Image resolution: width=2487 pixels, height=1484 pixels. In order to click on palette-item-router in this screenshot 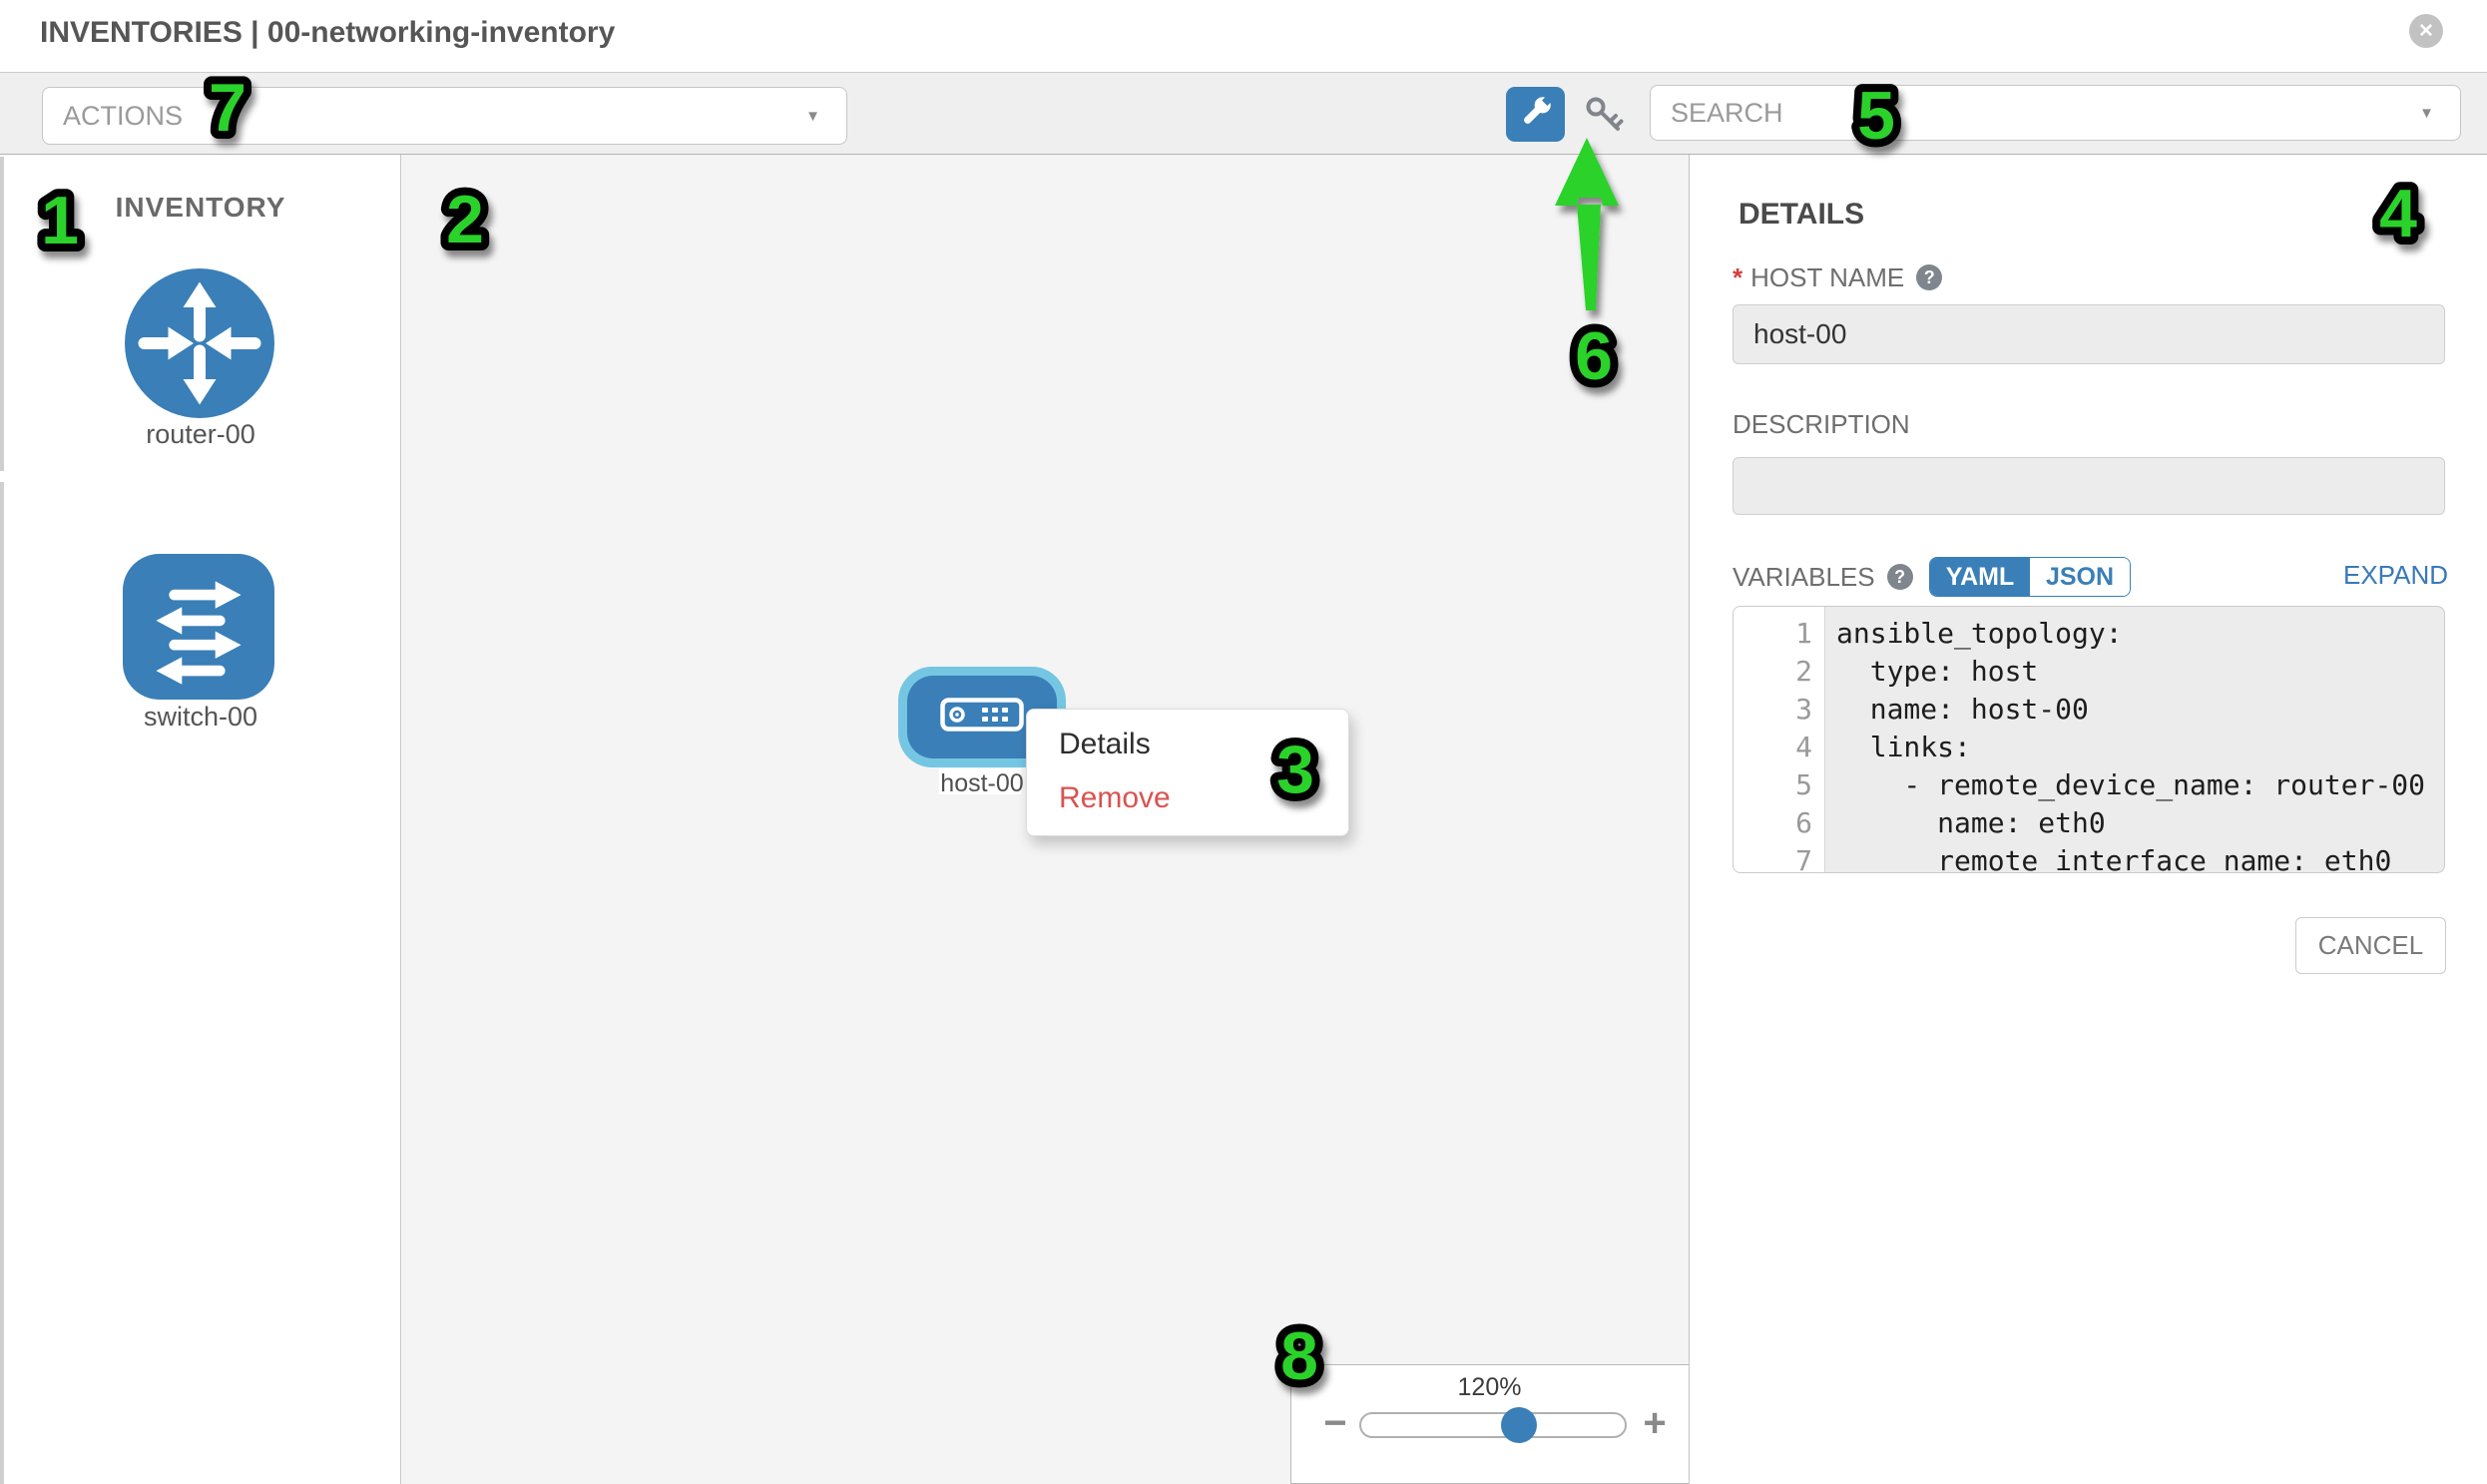, I will do `click(199, 343)`.